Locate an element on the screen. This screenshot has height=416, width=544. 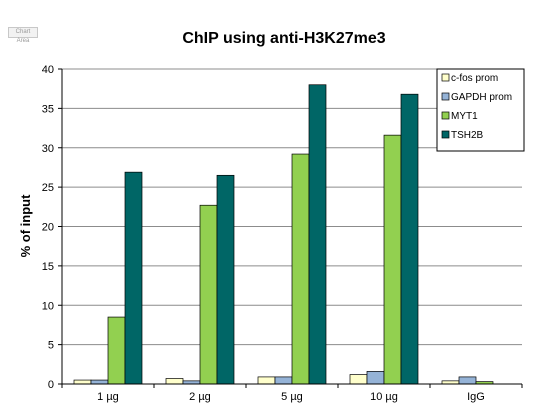
y-tick-label: 25 is located at coordinates (48, 188).